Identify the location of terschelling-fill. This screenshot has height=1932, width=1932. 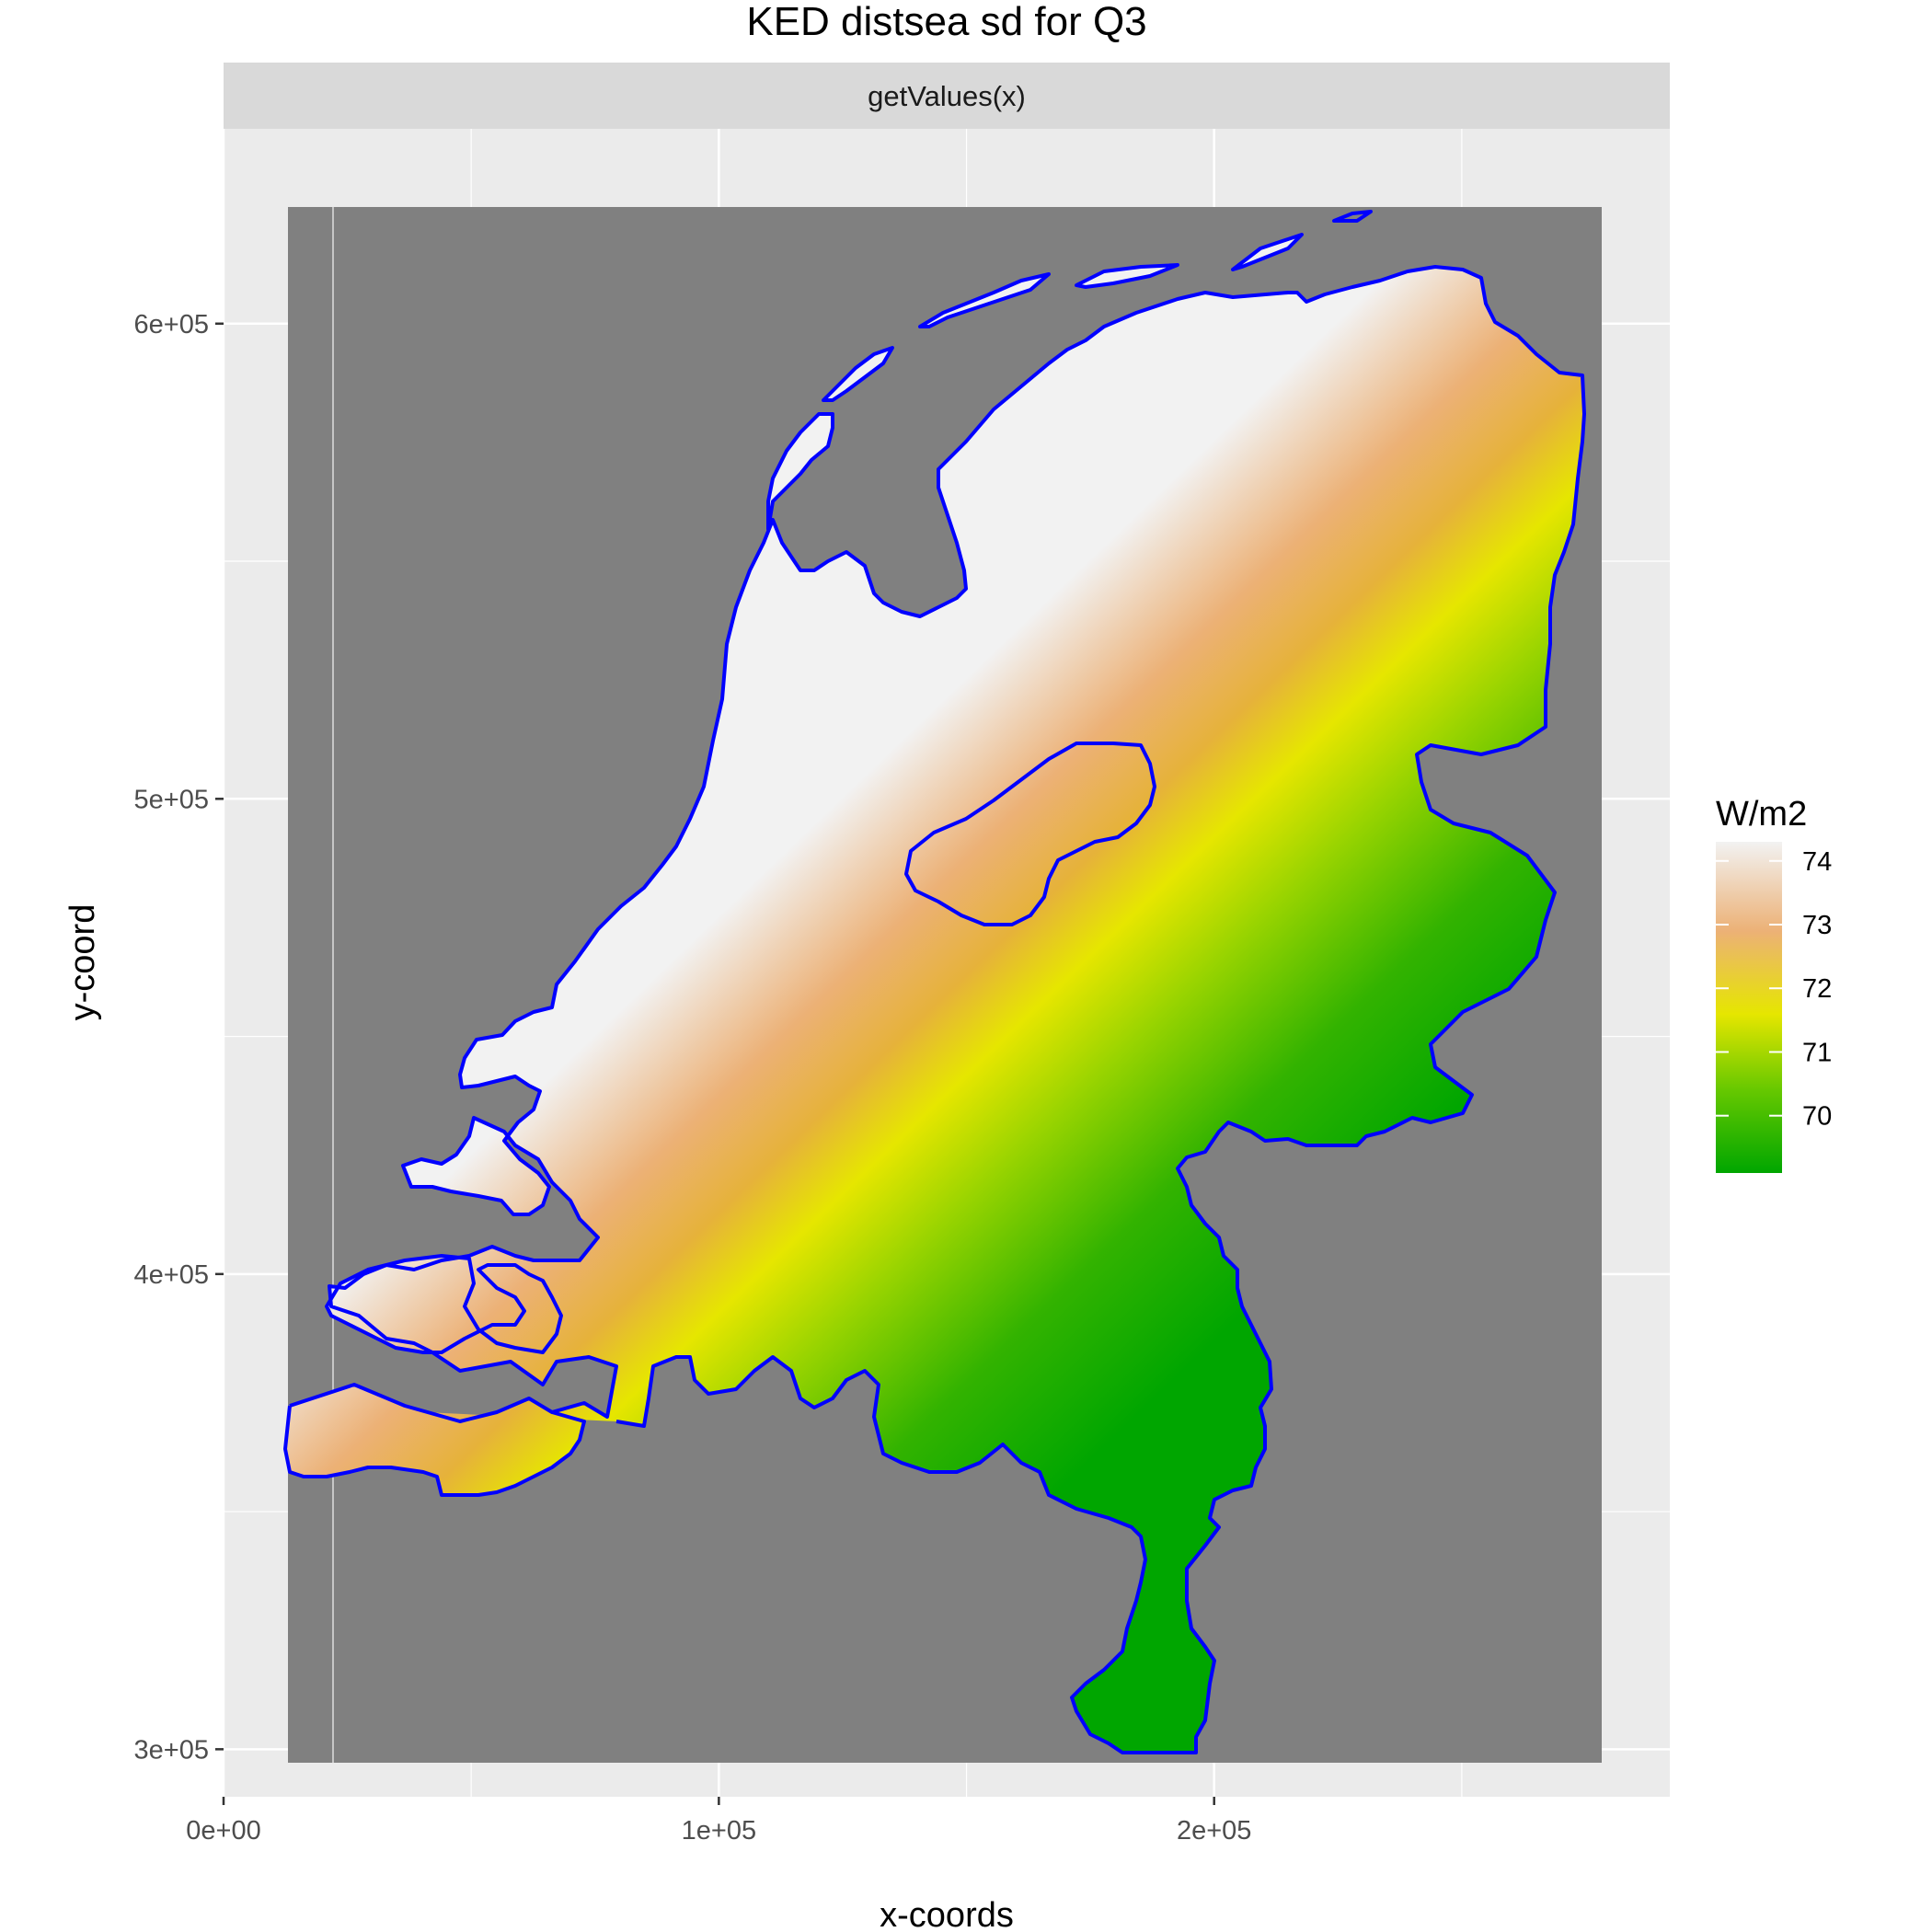
(984, 300).